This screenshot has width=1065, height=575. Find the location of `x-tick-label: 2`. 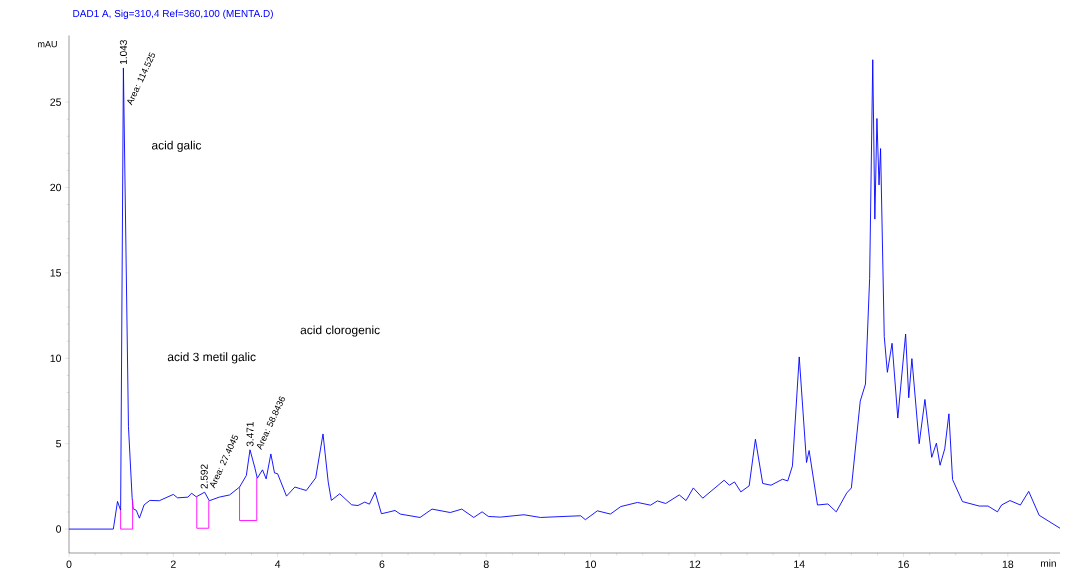

x-tick-label: 2 is located at coordinates (173, 564).